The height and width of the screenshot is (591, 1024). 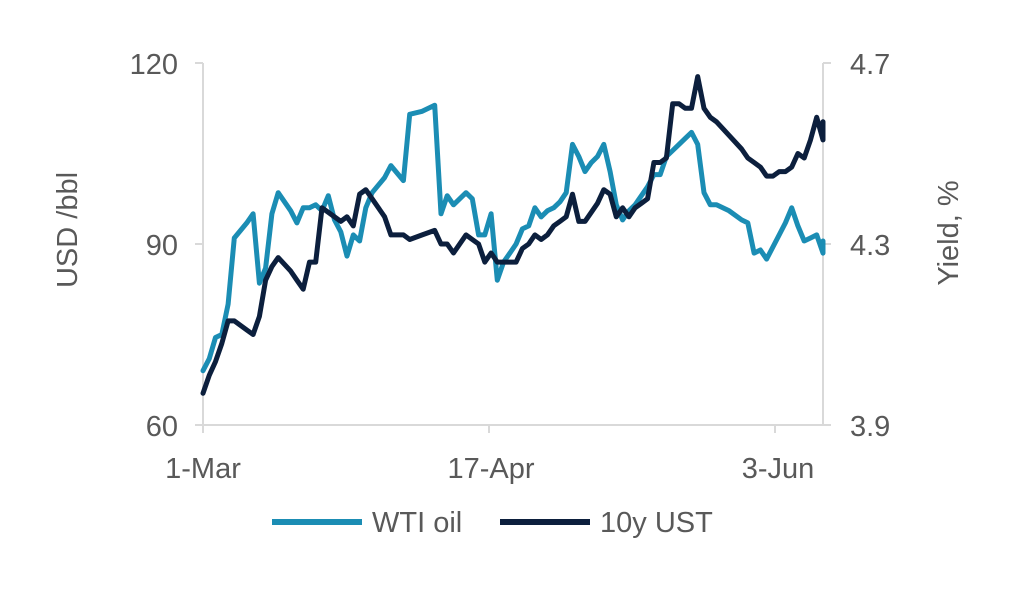 I want to click on right-tick-label: 3.9, so click(x=870, y=427).